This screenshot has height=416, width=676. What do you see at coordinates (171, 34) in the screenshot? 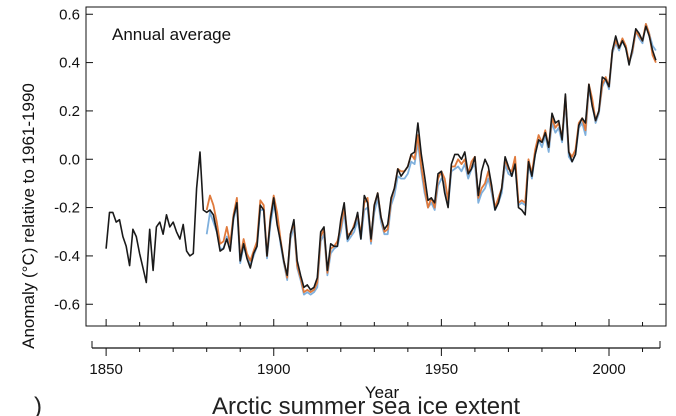
I see `chart-title: Annual average` at bounding box center [171, 34].